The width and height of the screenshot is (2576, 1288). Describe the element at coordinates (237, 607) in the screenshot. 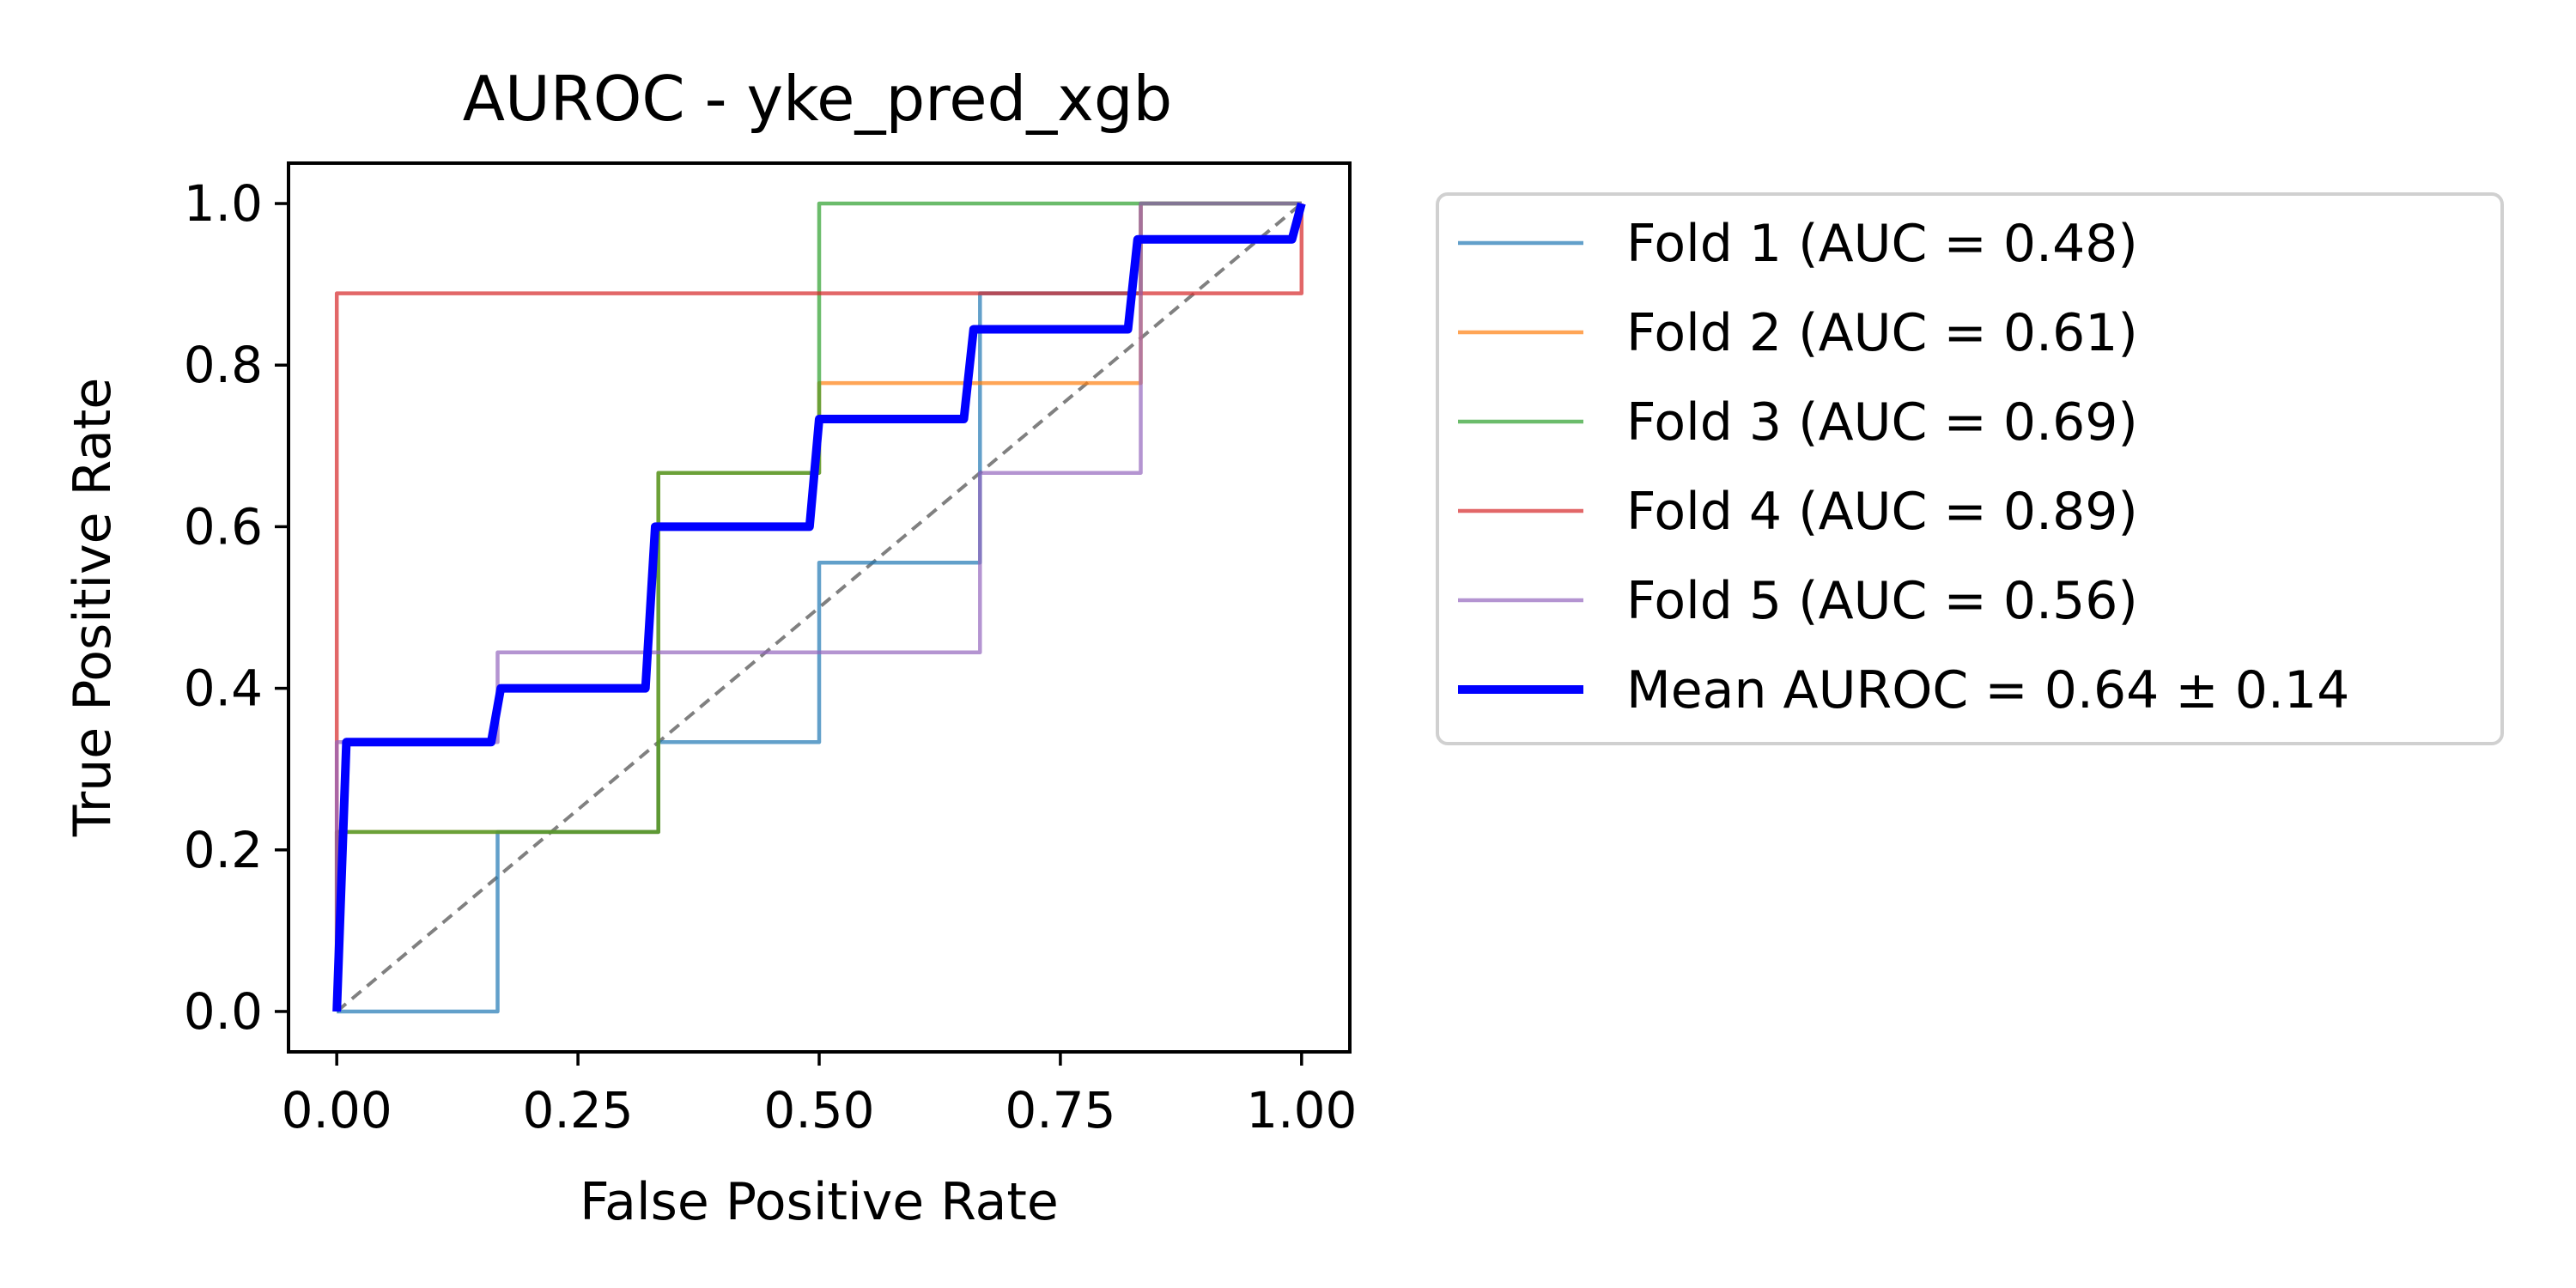

I see `y-axis: 0.0 0.2 0.4 0.6 0.8 1.0` at that location.